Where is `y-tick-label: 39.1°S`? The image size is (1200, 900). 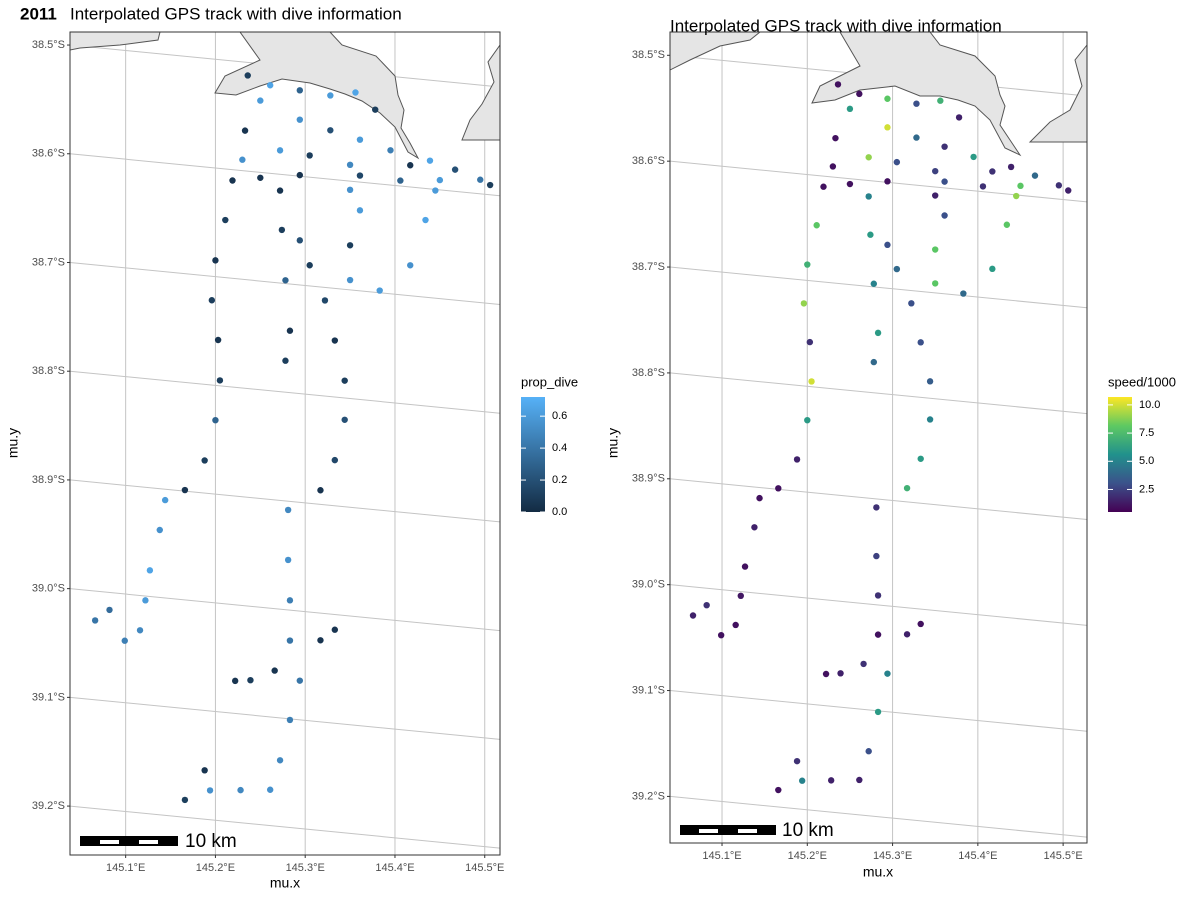
y-tick-label: 39.1°S is located at coordinates (648, 690).